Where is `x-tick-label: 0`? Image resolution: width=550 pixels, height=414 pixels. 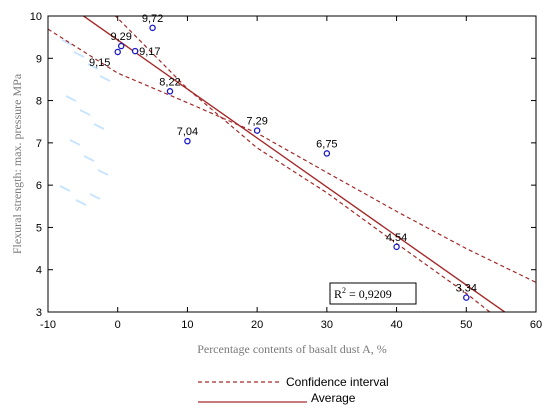
x-tick-label: 0 is located at coordinates (118, 325).